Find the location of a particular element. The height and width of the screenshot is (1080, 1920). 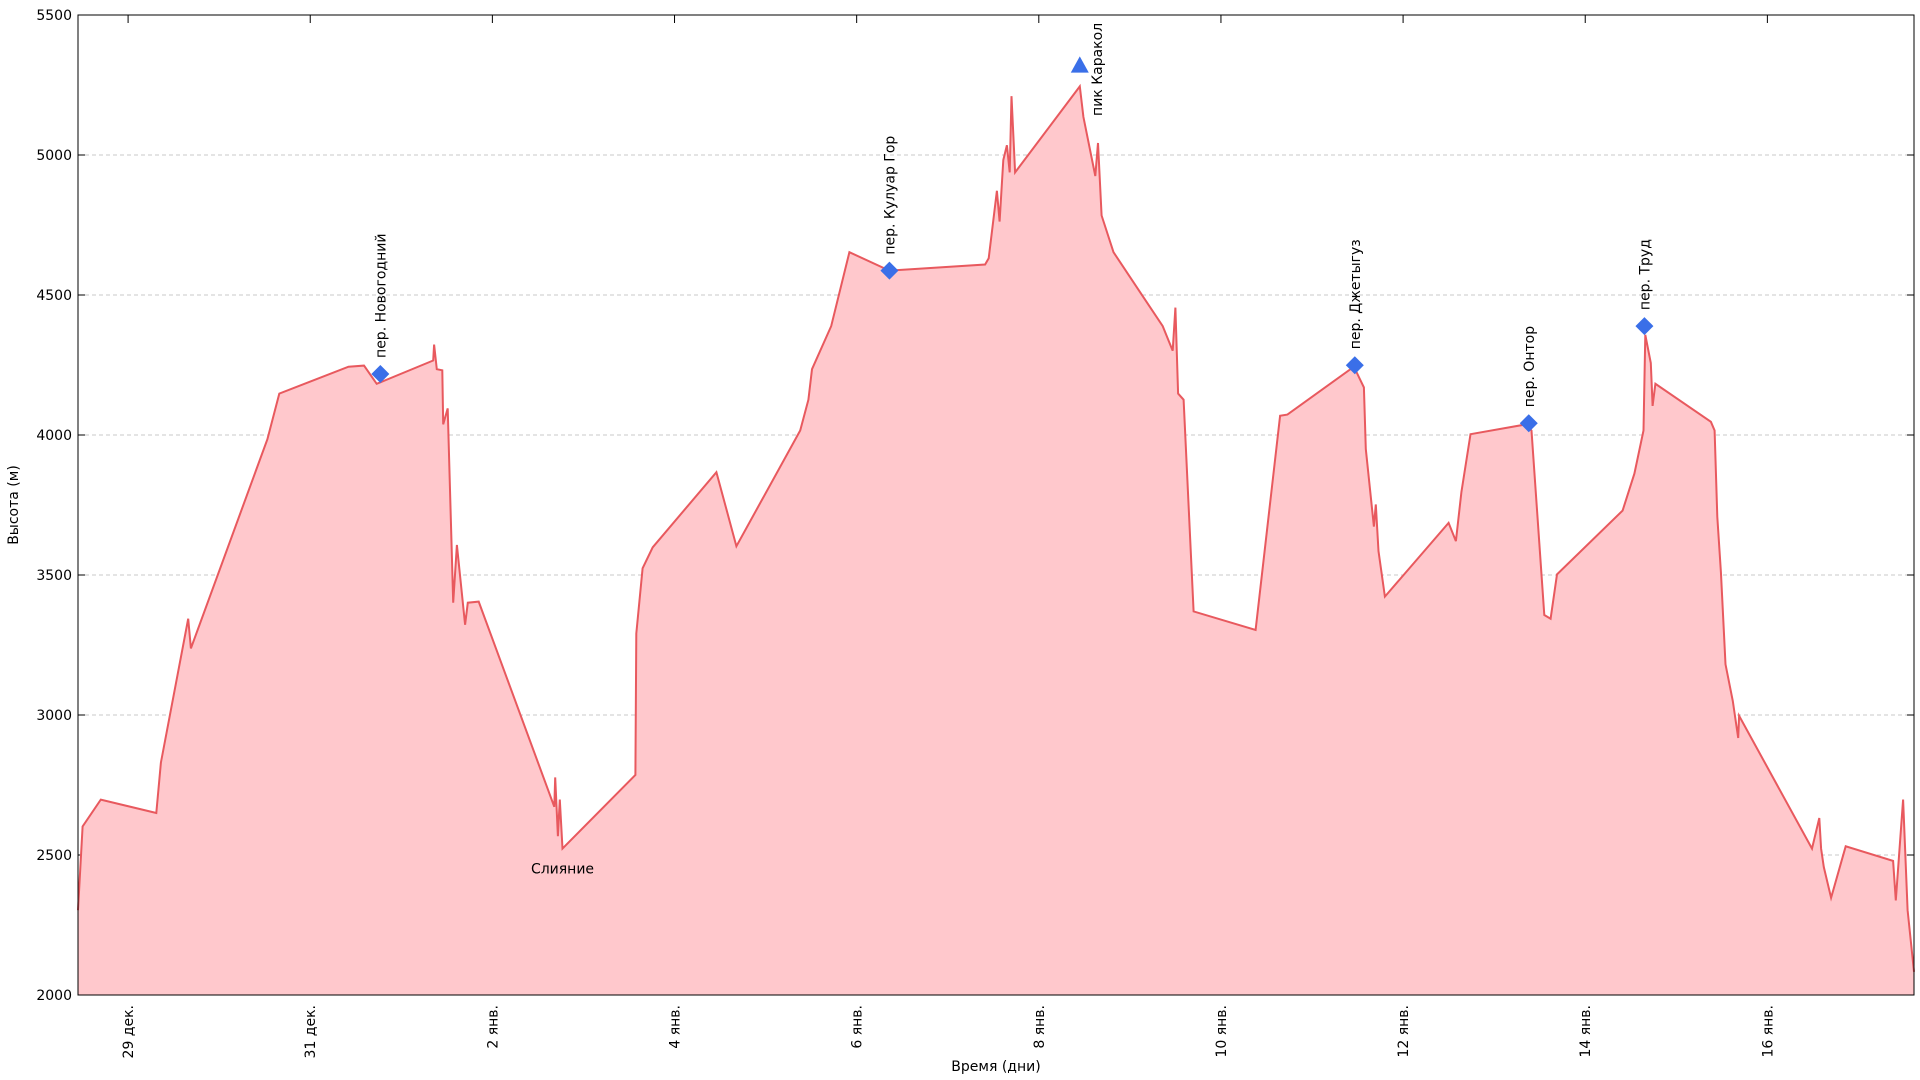

x-tick-label: 6 янв. is located at coordinates (858, 1027).